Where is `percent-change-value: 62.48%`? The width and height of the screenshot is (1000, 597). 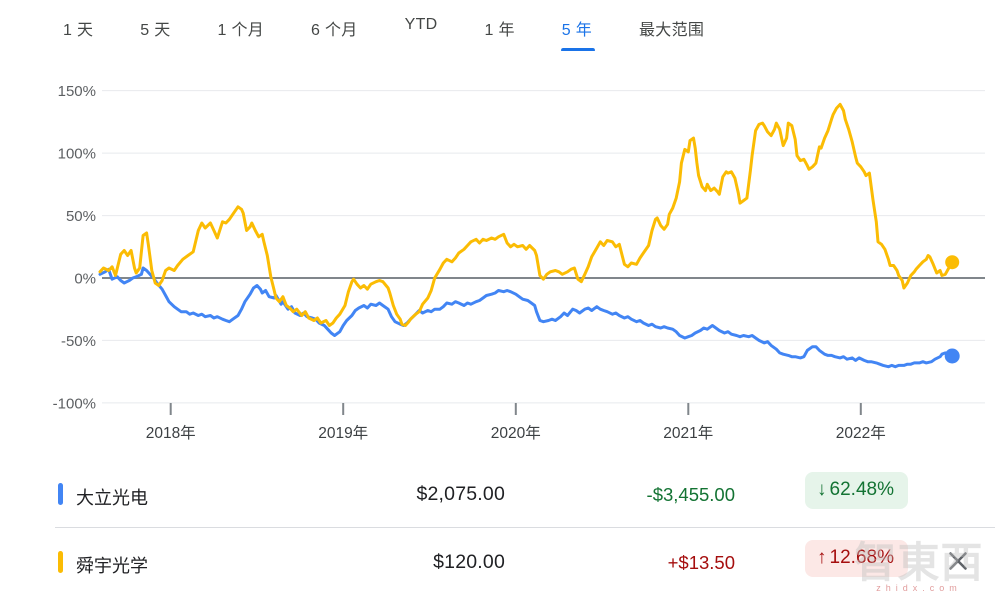
percent-change-value: 62.48% is located at coordinates (861, 489).